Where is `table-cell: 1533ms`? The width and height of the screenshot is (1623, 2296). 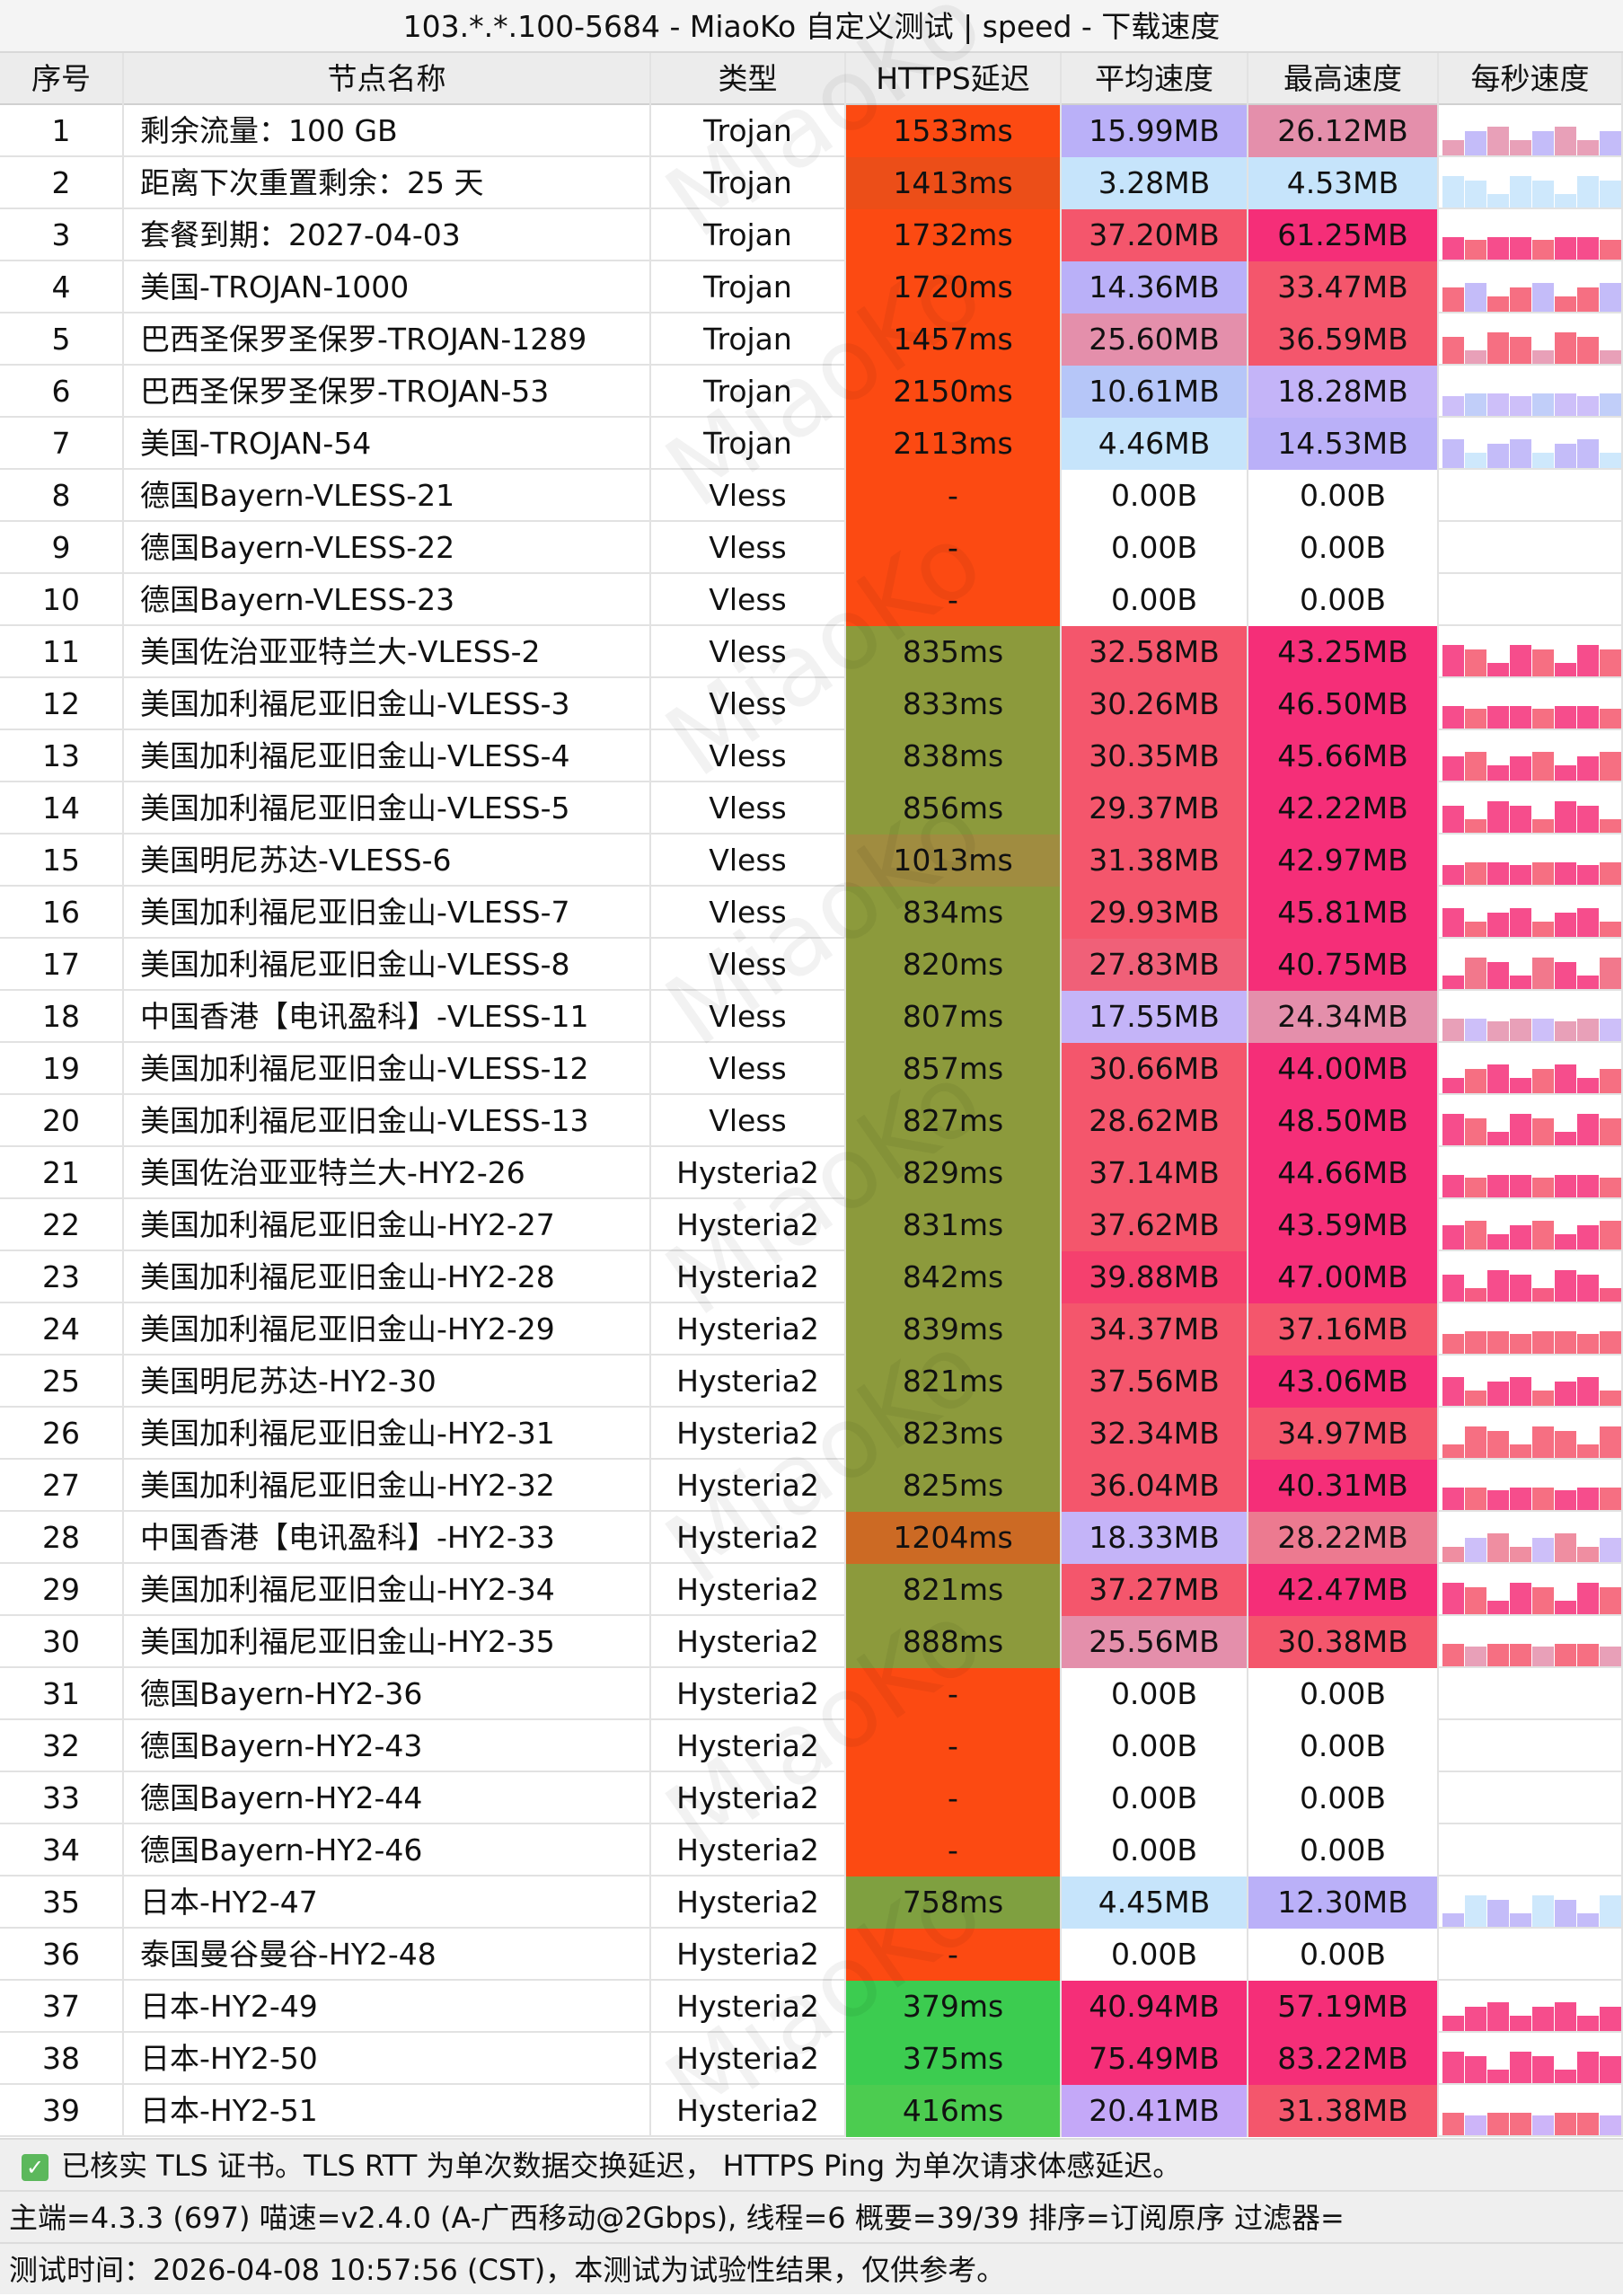
table-cell: 1533ms is located at coordinates (954, 131).